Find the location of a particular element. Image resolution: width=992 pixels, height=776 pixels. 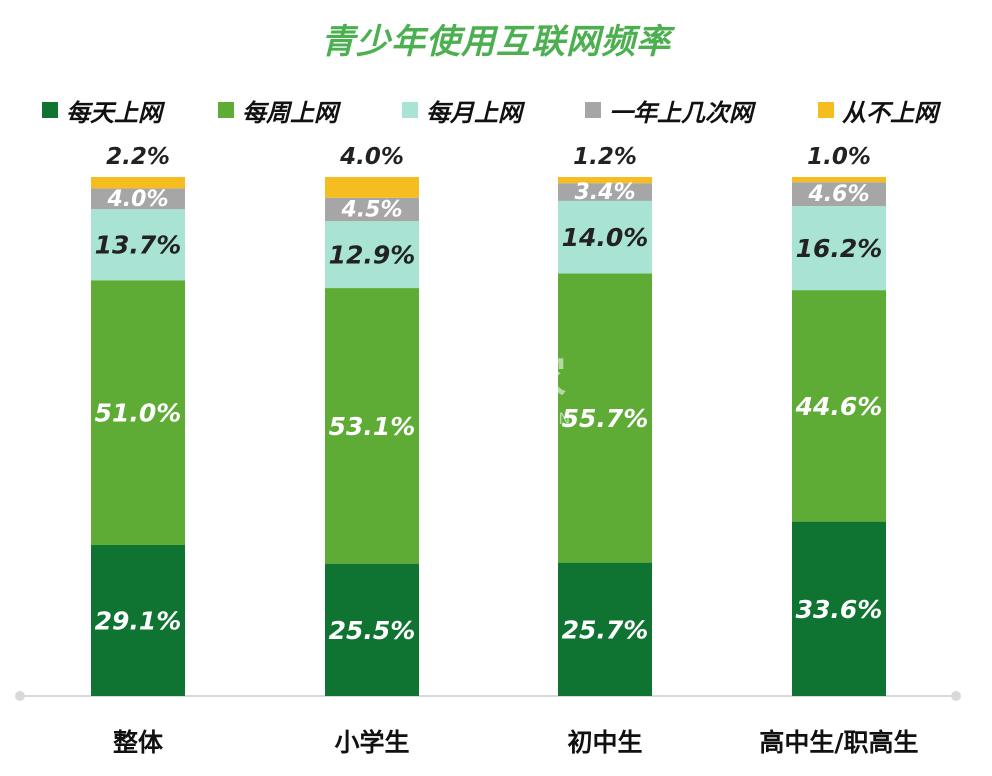

data-label: 13.7% is located at coordinates (138, 245).